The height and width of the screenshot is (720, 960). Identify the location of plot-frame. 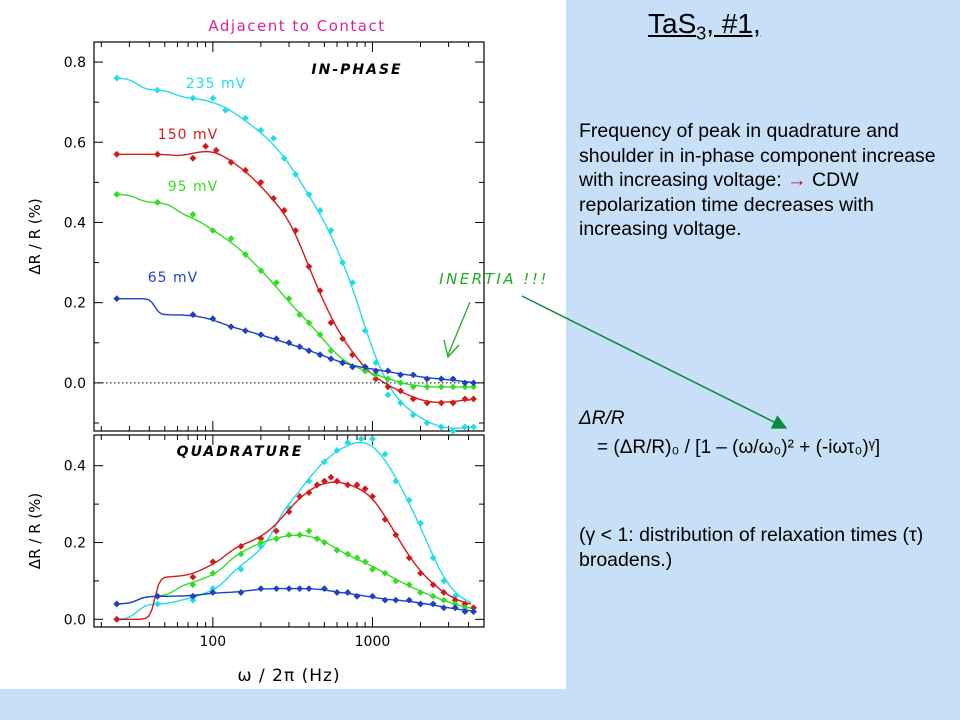
(289, 531).